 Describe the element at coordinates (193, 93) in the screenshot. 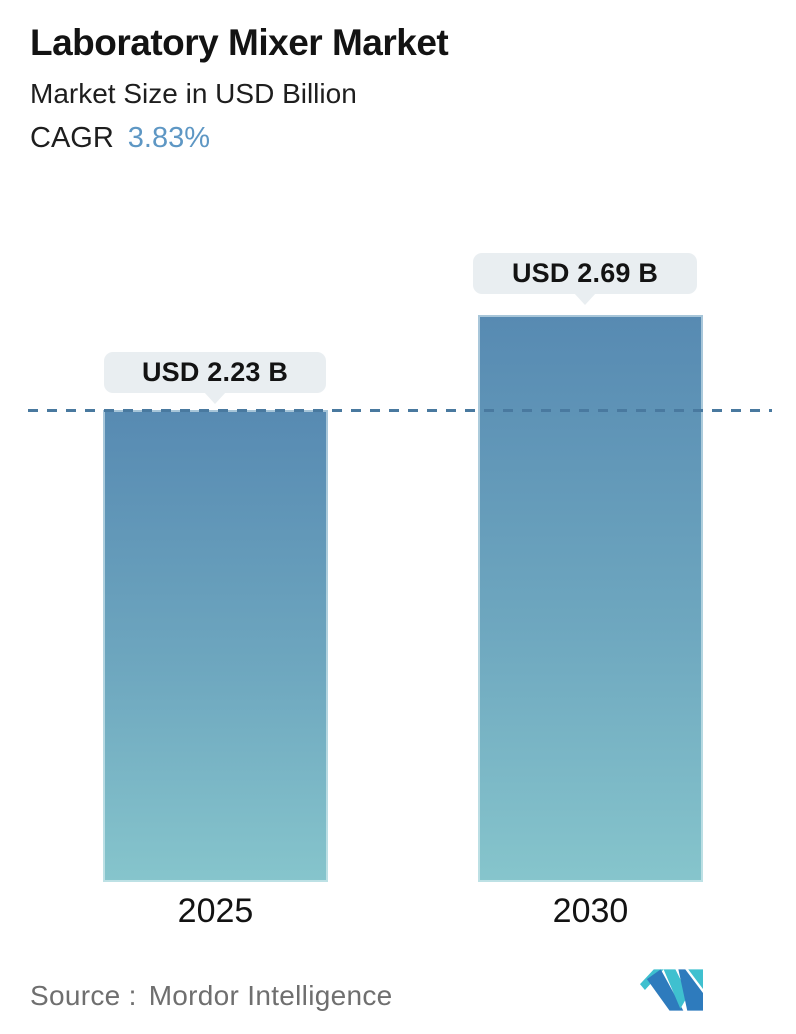

I see `chart-subtitle: Market Size in USD Billion` at that location.